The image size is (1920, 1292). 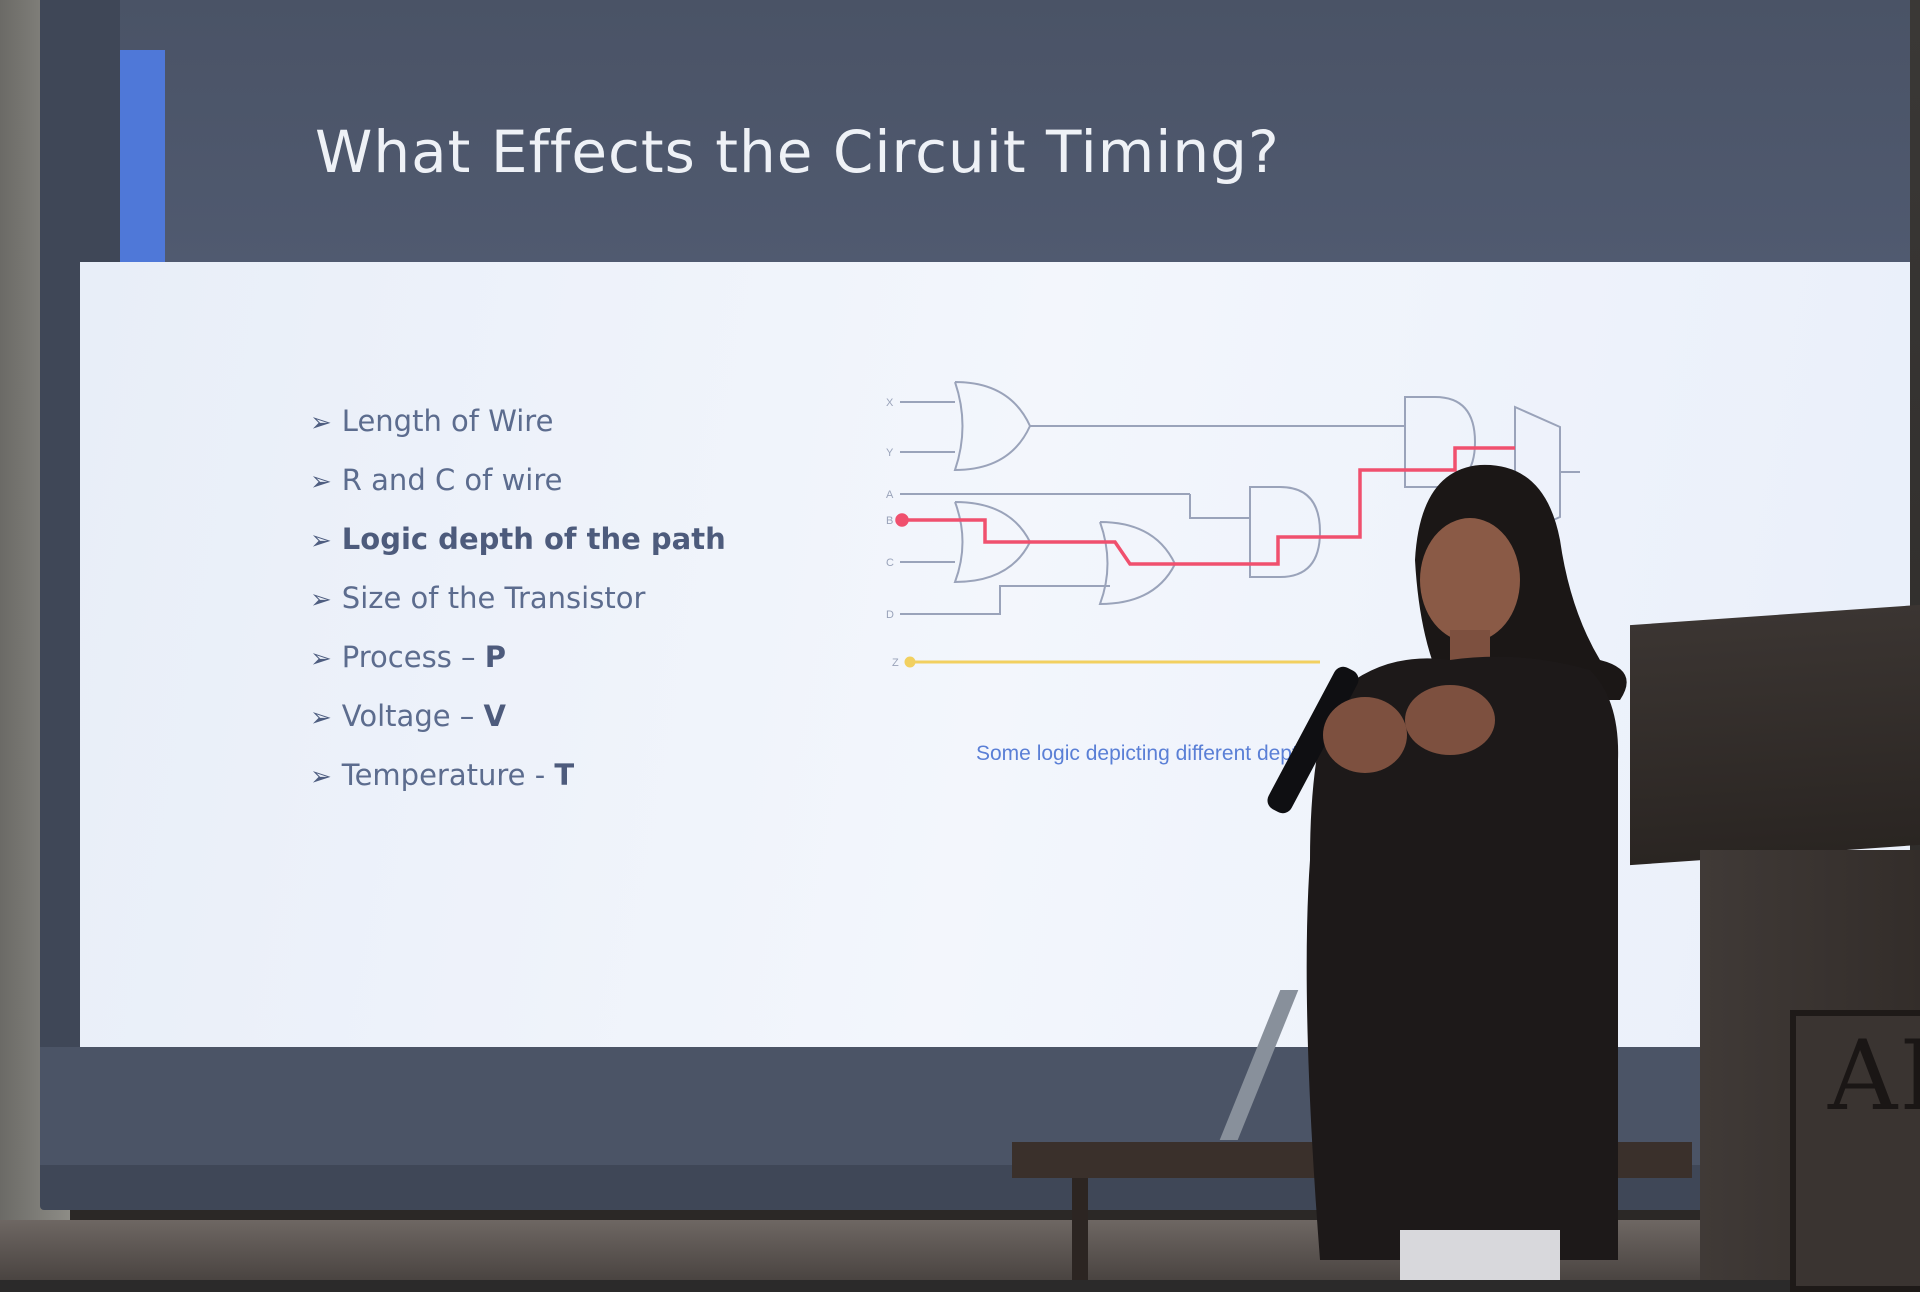 I want to click on microphone, so click(x=1313, y=740).